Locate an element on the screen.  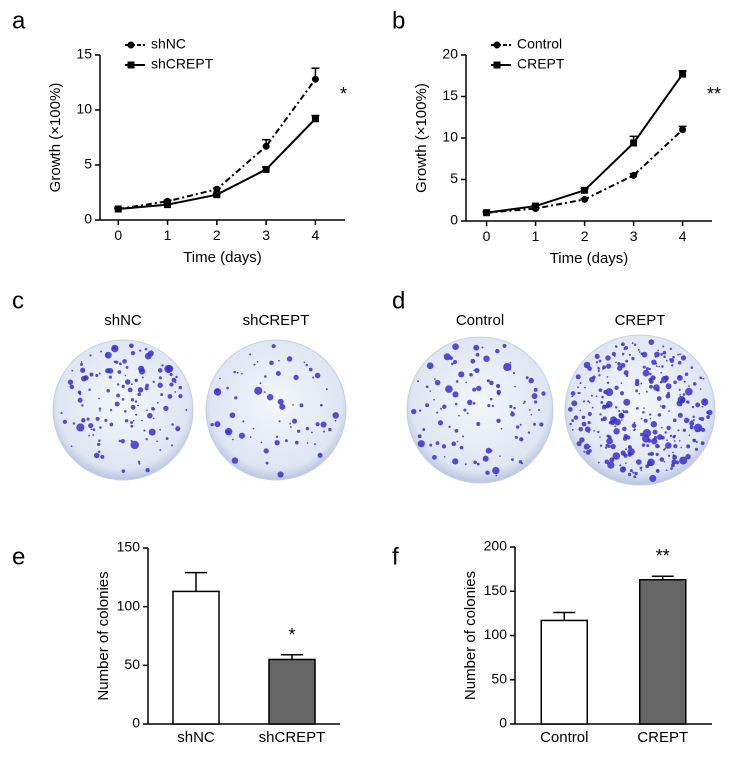
plate-label: shNC is located at coordinates (123, 320).